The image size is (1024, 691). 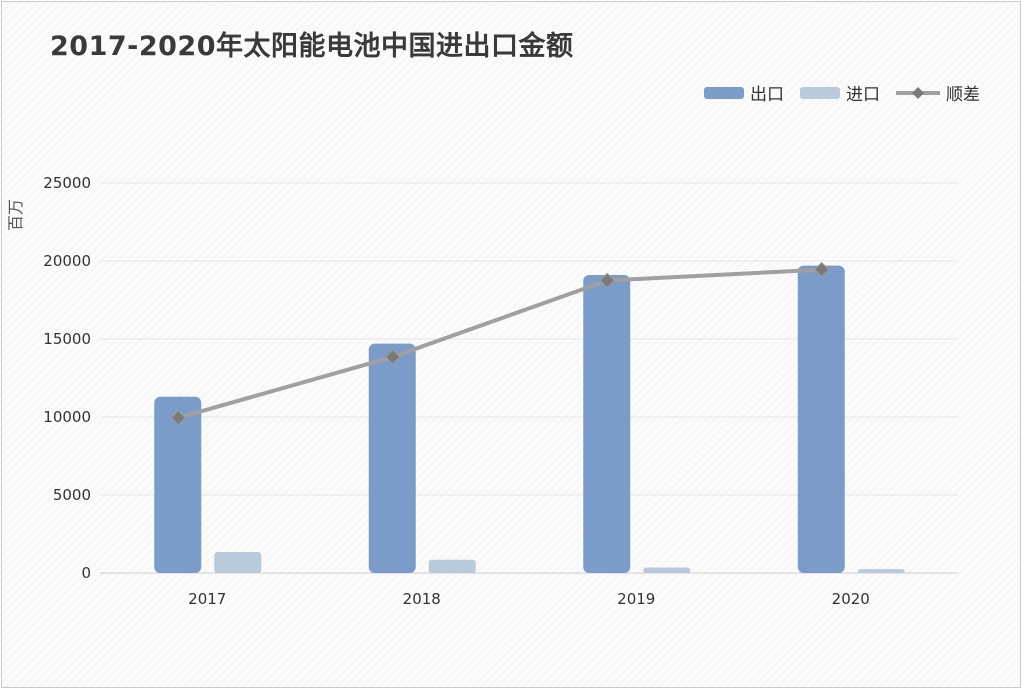 I want to click on point-surplus-2019, so click(x=607, y=280).